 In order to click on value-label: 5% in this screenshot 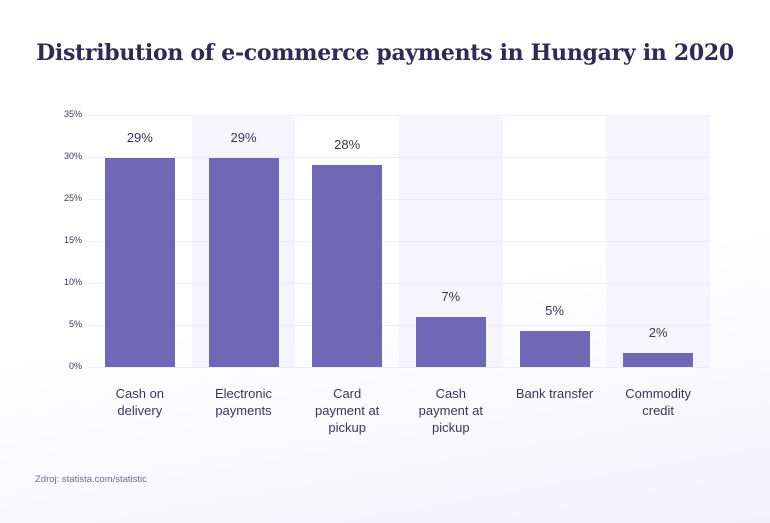, I will do `click(554, 310)`.